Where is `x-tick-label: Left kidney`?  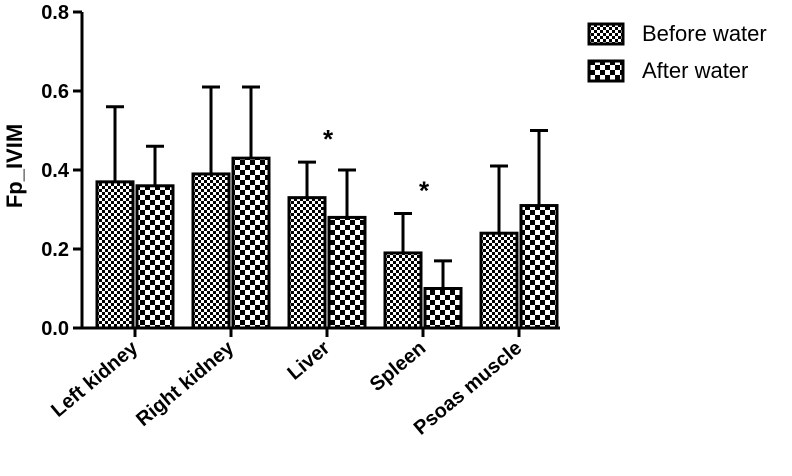
x-tick-label: Left kidney is located at coordinates (95, 378).